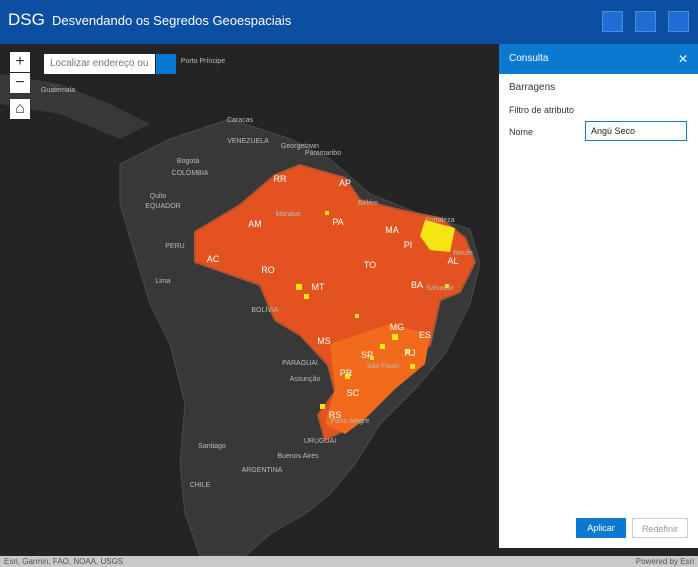 The height and width of the screenshot is (567, 698). What do you see at coordinates (240, 120) in the screenshot?
I see `map-label: Caracas` at bounding box center [240, 120].